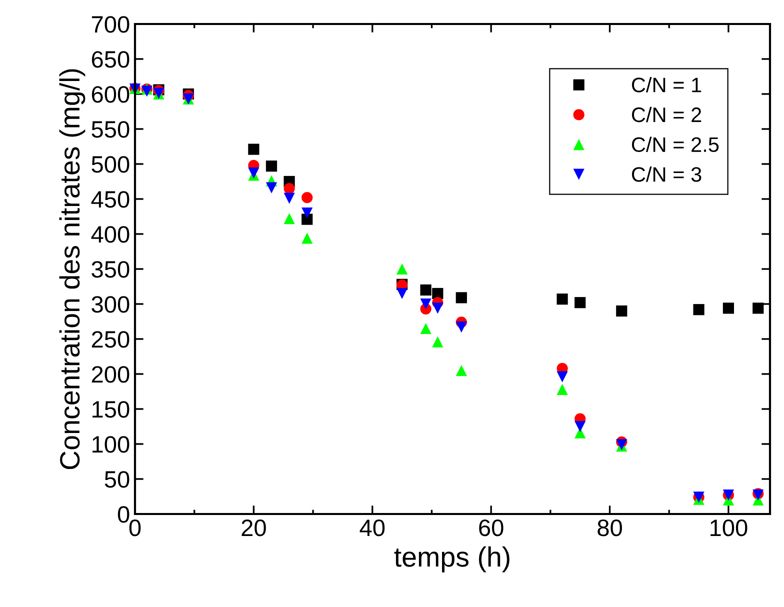 This screenshot has width=784, height=607. What do you see at coordinates (111, 24) in the screenshot?
I see `y-tick-label: 700` at bounding box center [111, 24].